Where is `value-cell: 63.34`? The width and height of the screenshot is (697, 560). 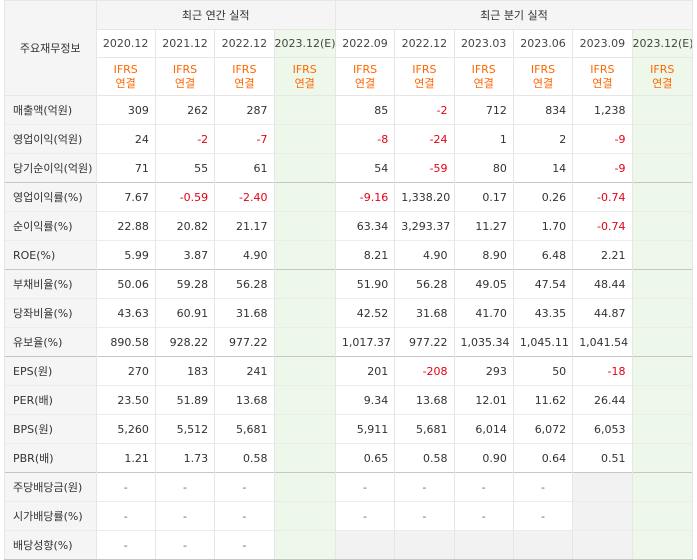 value-cell: 63.34 is located at coordinates (365, 226).